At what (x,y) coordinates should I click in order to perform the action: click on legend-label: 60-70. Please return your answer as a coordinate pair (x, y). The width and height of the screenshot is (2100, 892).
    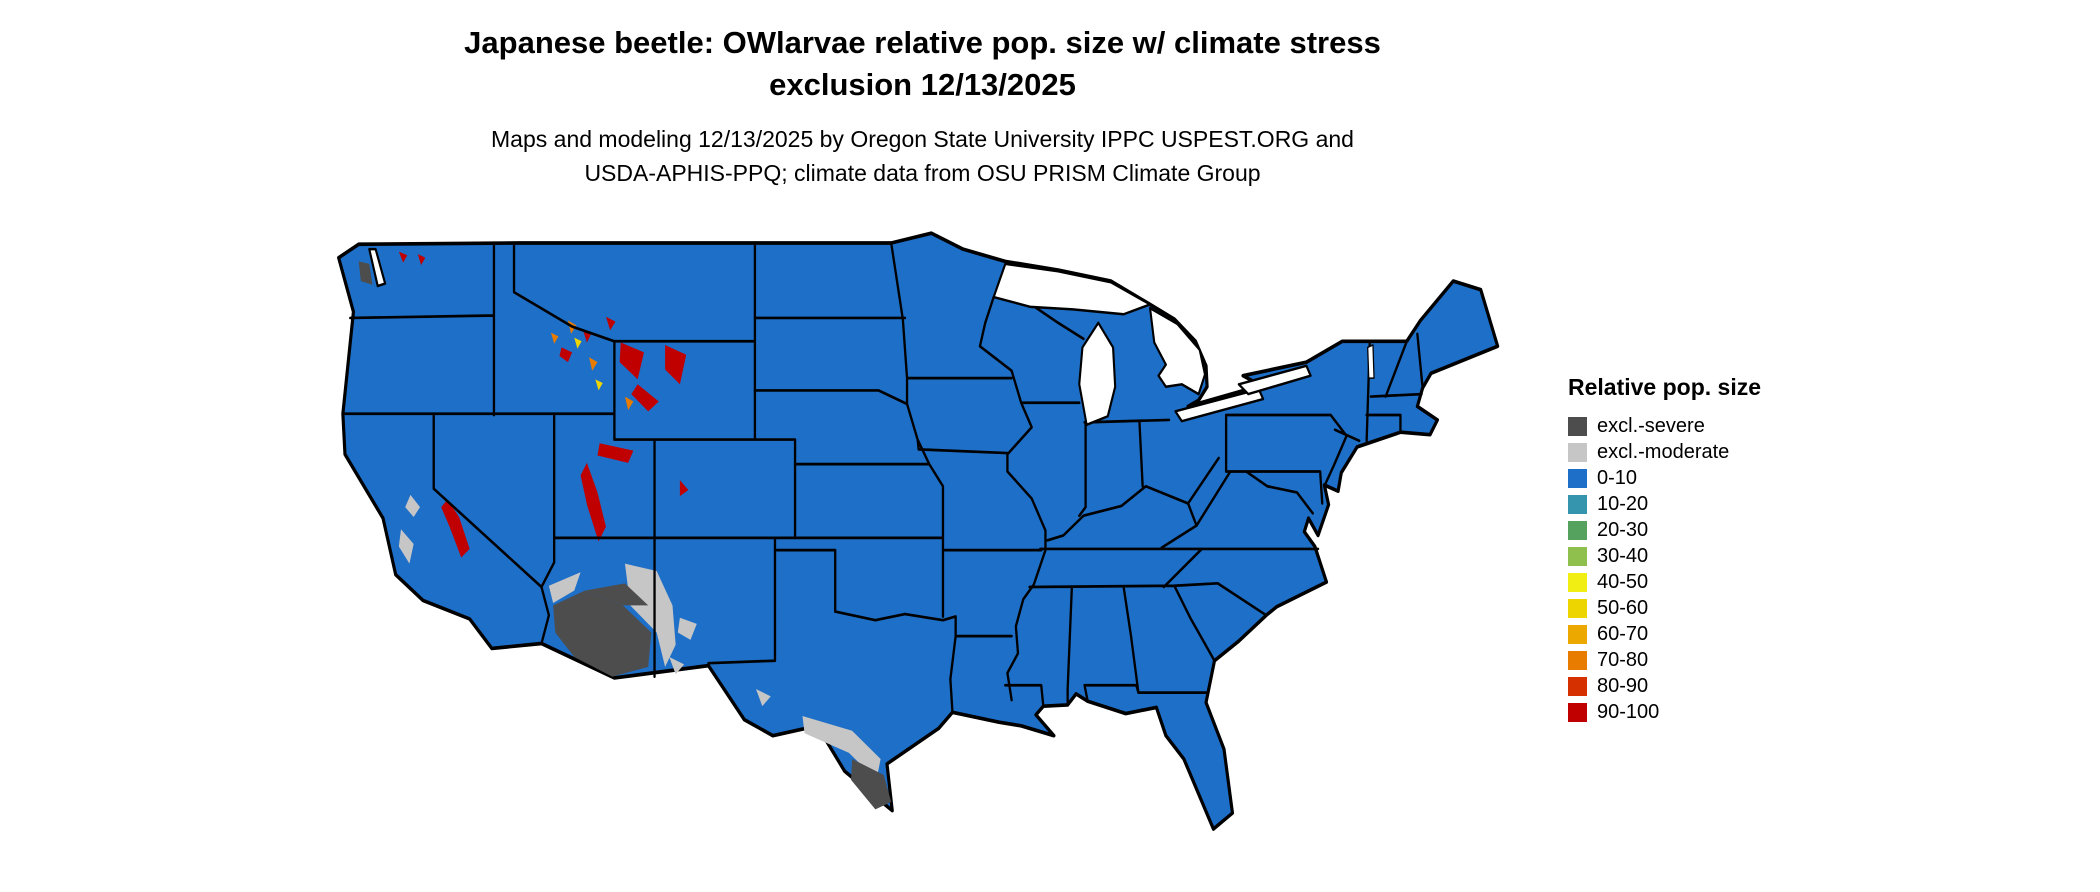
    Looking at the image, I should click on (1623, 634).